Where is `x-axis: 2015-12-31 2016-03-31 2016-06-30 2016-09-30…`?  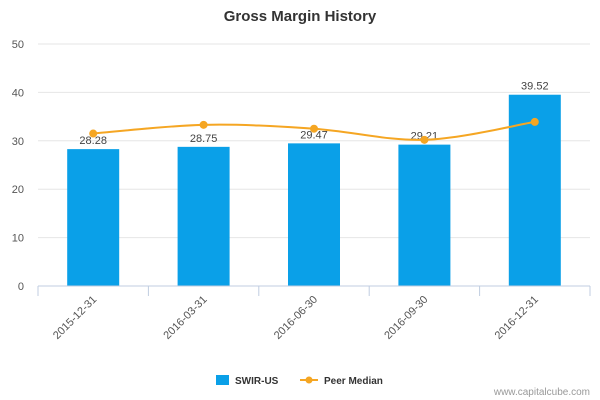
x-axis: 2015-12-31 2016-03-31 2016-06-30 2016-09-30… is located at coordinates (314, 313).